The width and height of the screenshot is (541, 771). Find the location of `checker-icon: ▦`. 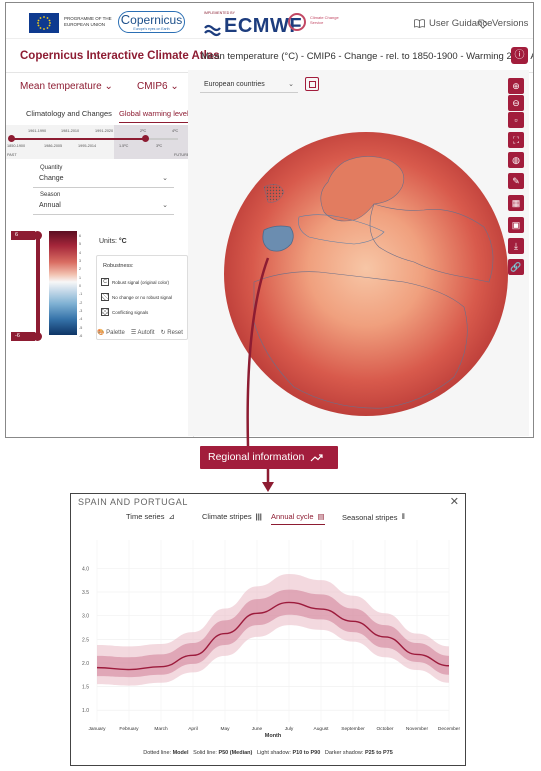

checker-icon: ▦ is located at coordinates (516, 203).